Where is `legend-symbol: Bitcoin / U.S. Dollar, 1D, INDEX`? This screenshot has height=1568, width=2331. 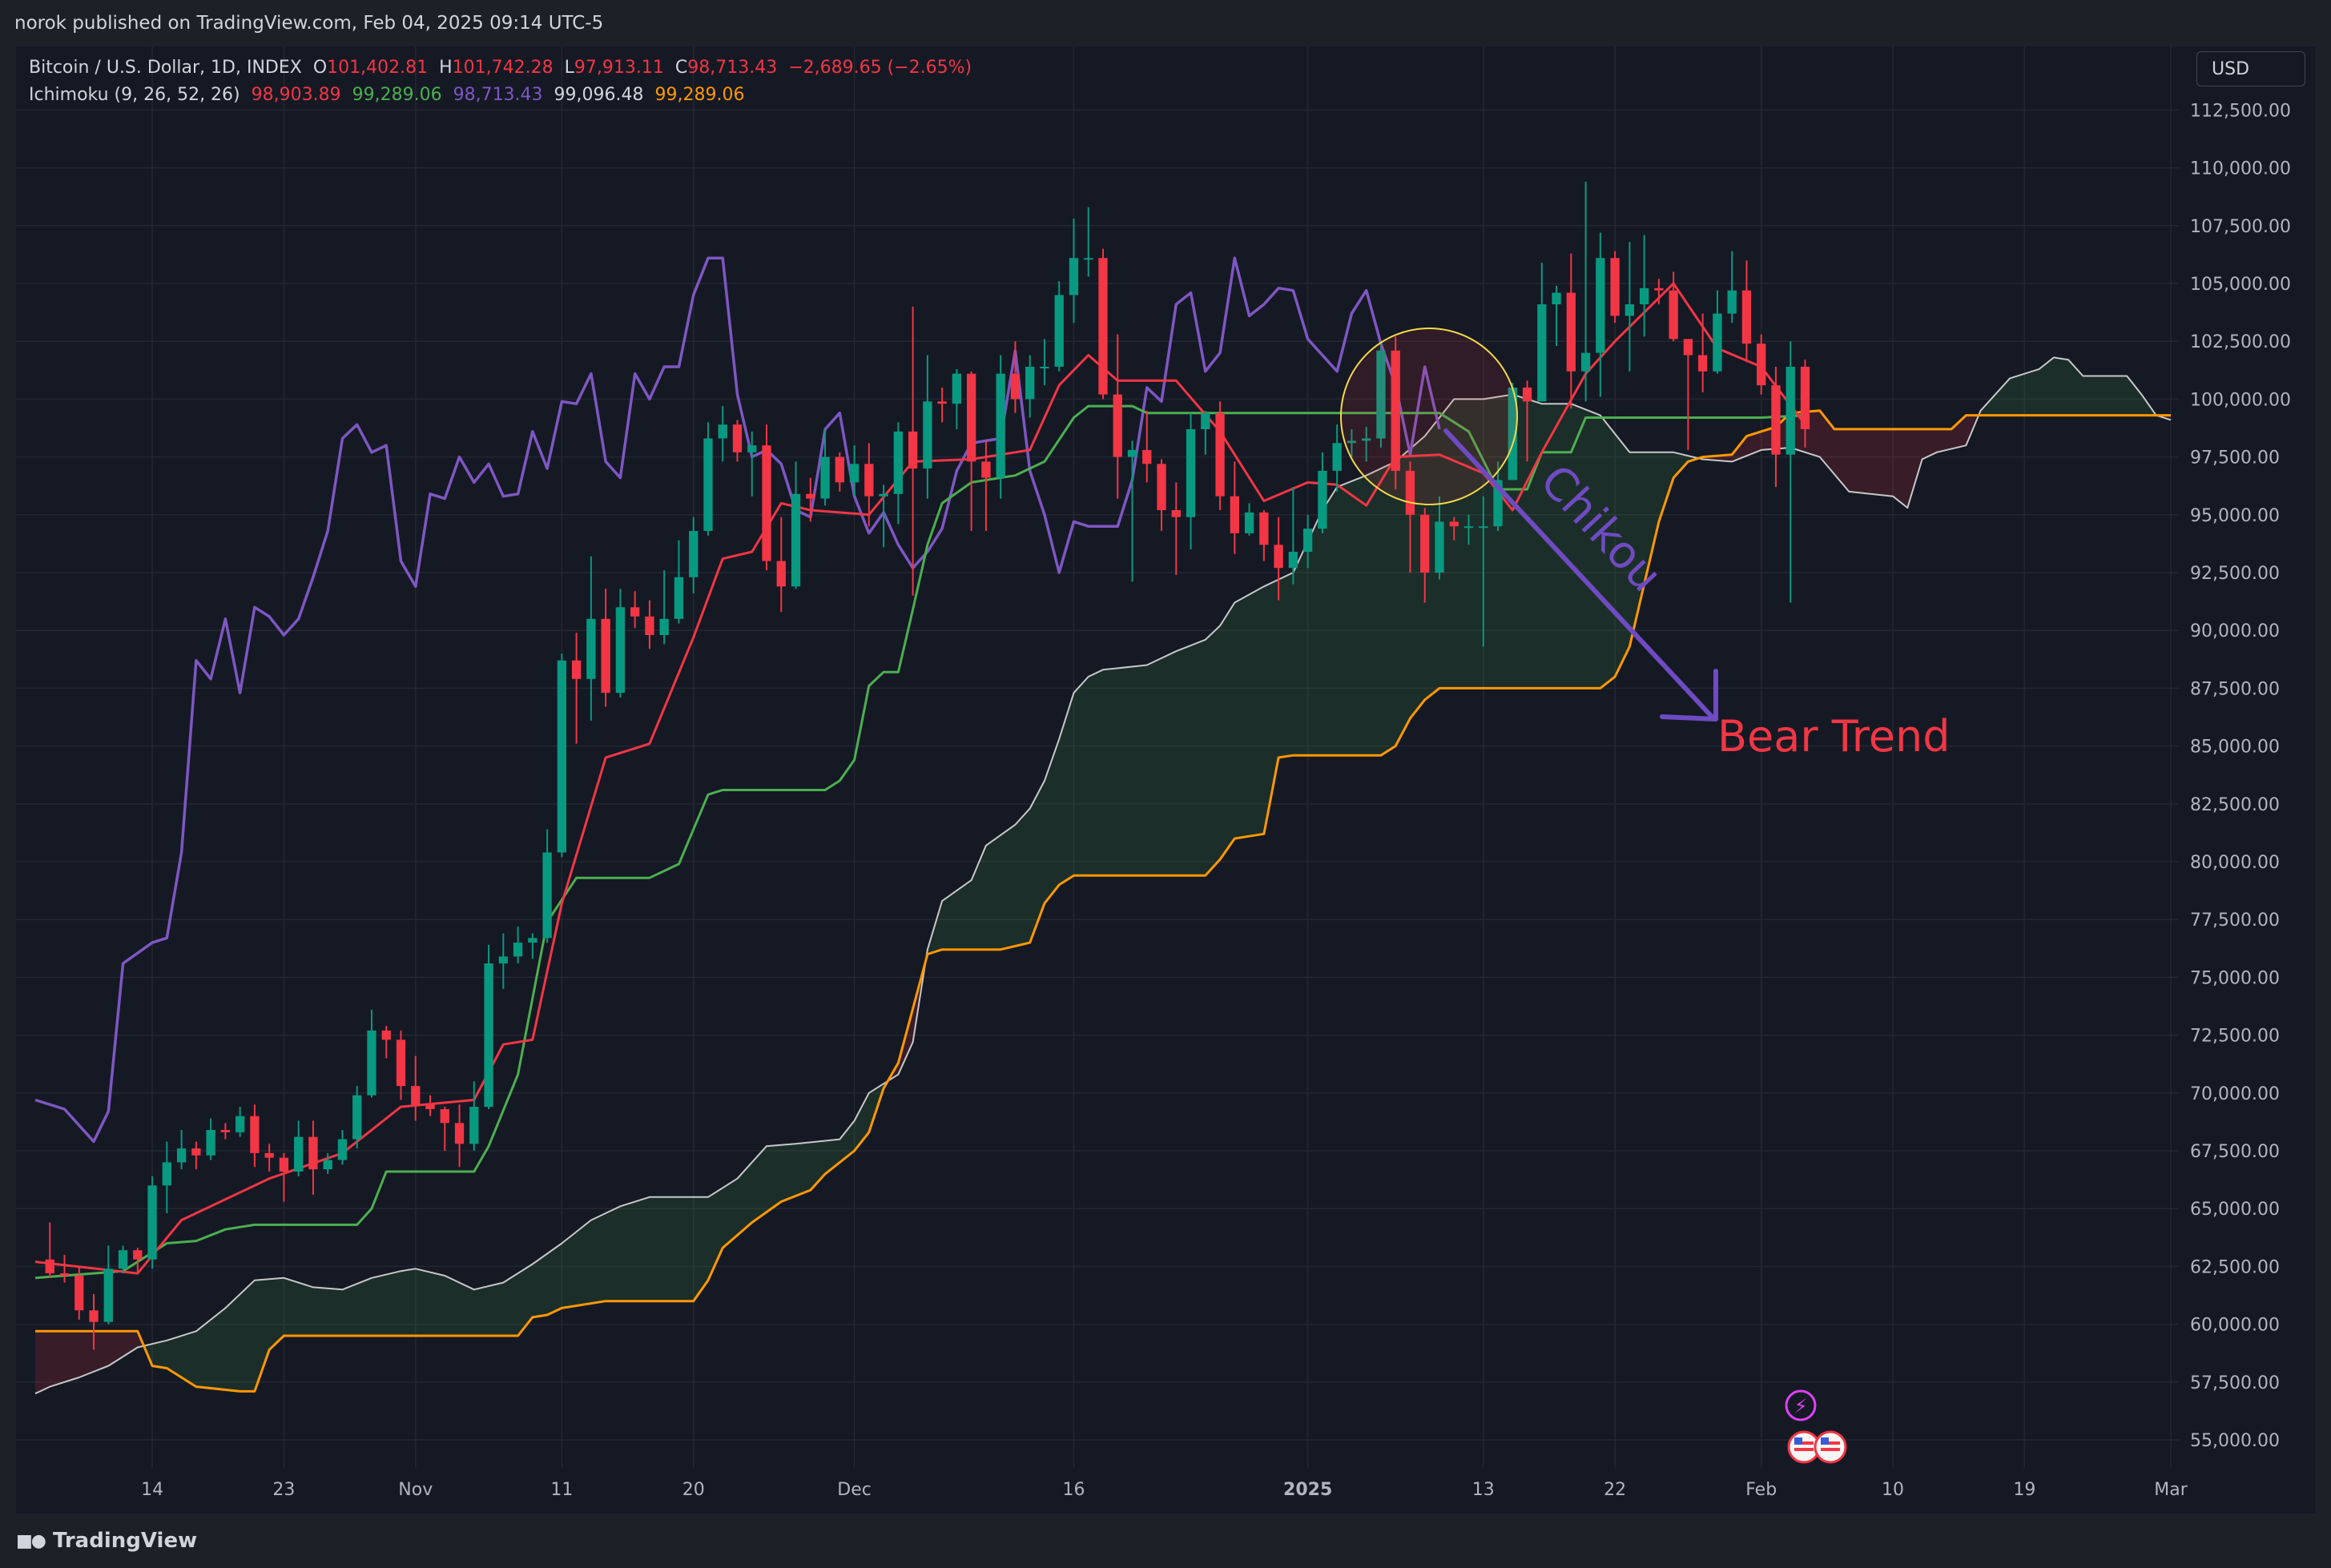
legend-symbol: Bitcoin / U.S. Dollar, 1D, INDEX is located at coordinates (166, 68).